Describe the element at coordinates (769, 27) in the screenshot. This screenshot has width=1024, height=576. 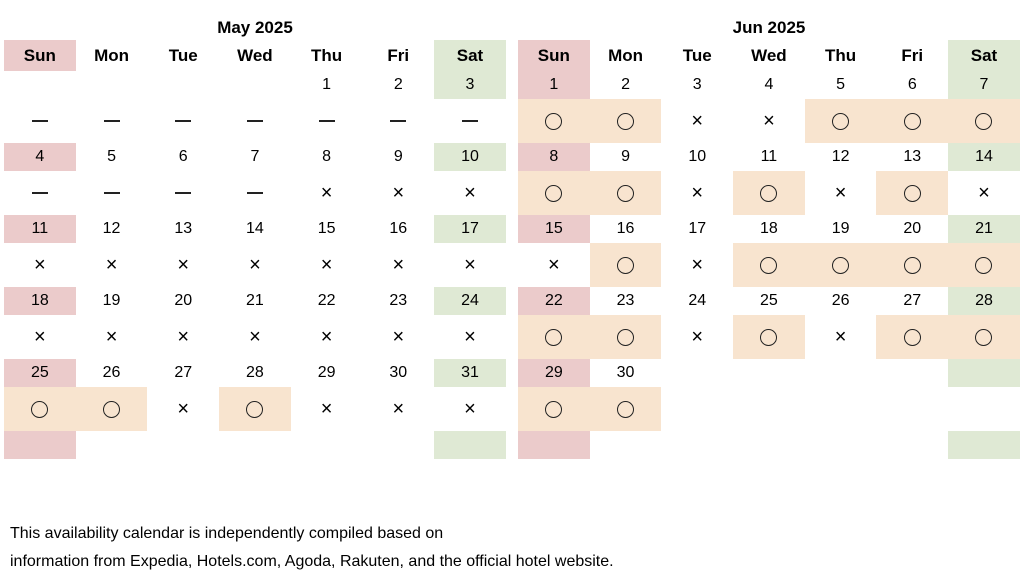
I see `month-title: Jun 2025` at that location.